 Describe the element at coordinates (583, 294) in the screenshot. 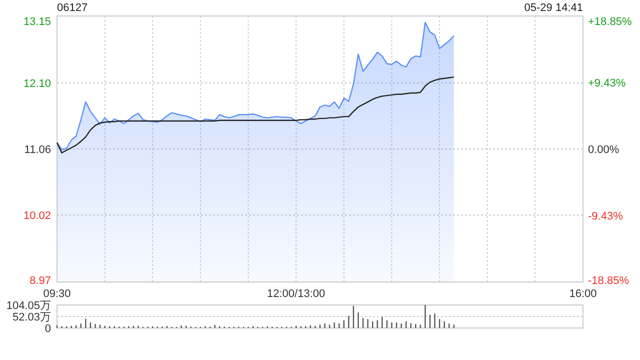

I see `x-tick-label: 16:00` at that location.